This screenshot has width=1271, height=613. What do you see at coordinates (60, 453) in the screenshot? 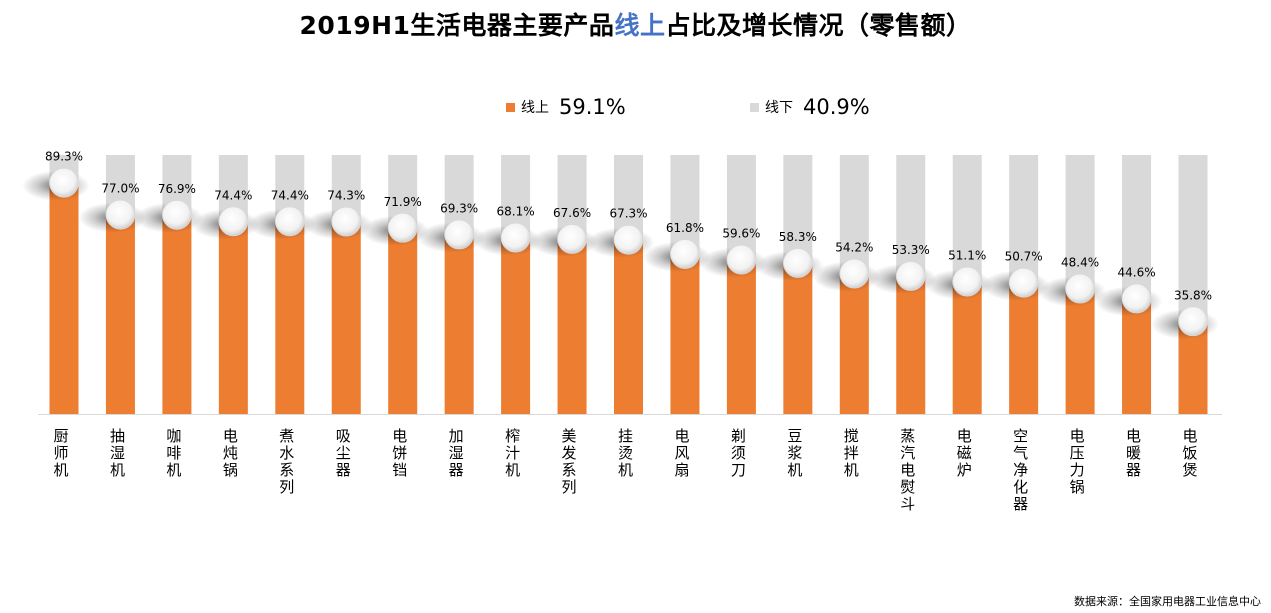
I see `category-label: 厨师机` at bounding box center [60, 453].